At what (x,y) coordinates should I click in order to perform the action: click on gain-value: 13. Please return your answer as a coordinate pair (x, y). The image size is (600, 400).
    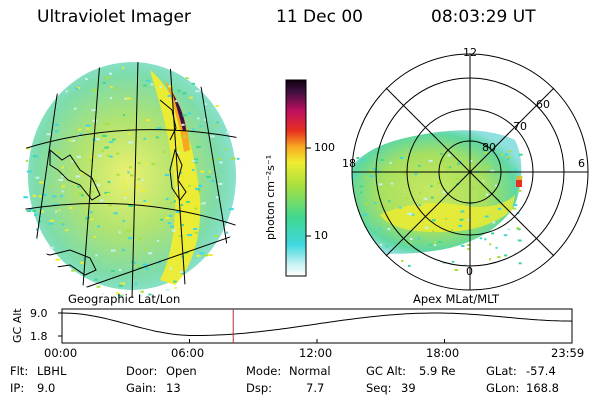
    Looking at the image, I should click on (173, 388).